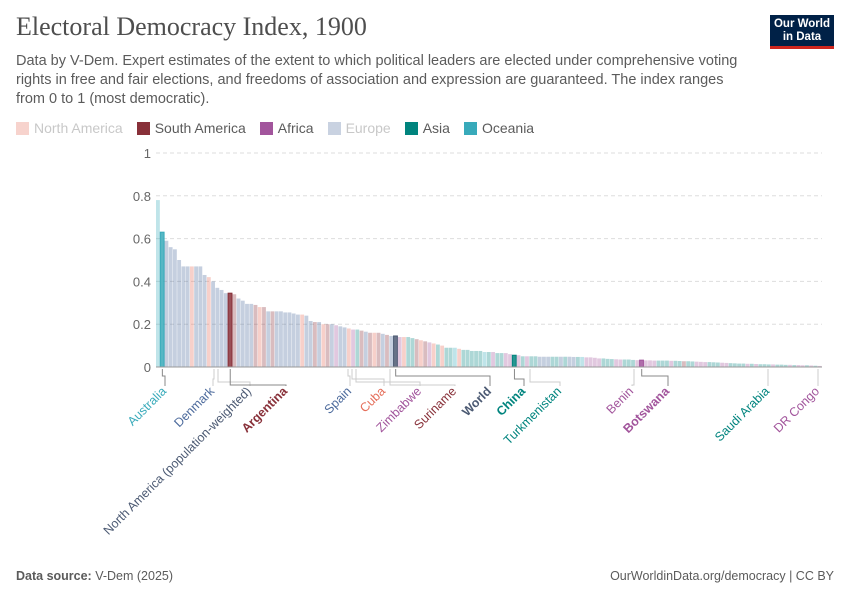 The height and width of the screenshot is (600, 850). Describe the element at coordinates (94, 576) in the screenshot. I see `data-source: Data source: V-Dem (2025)` at that location.